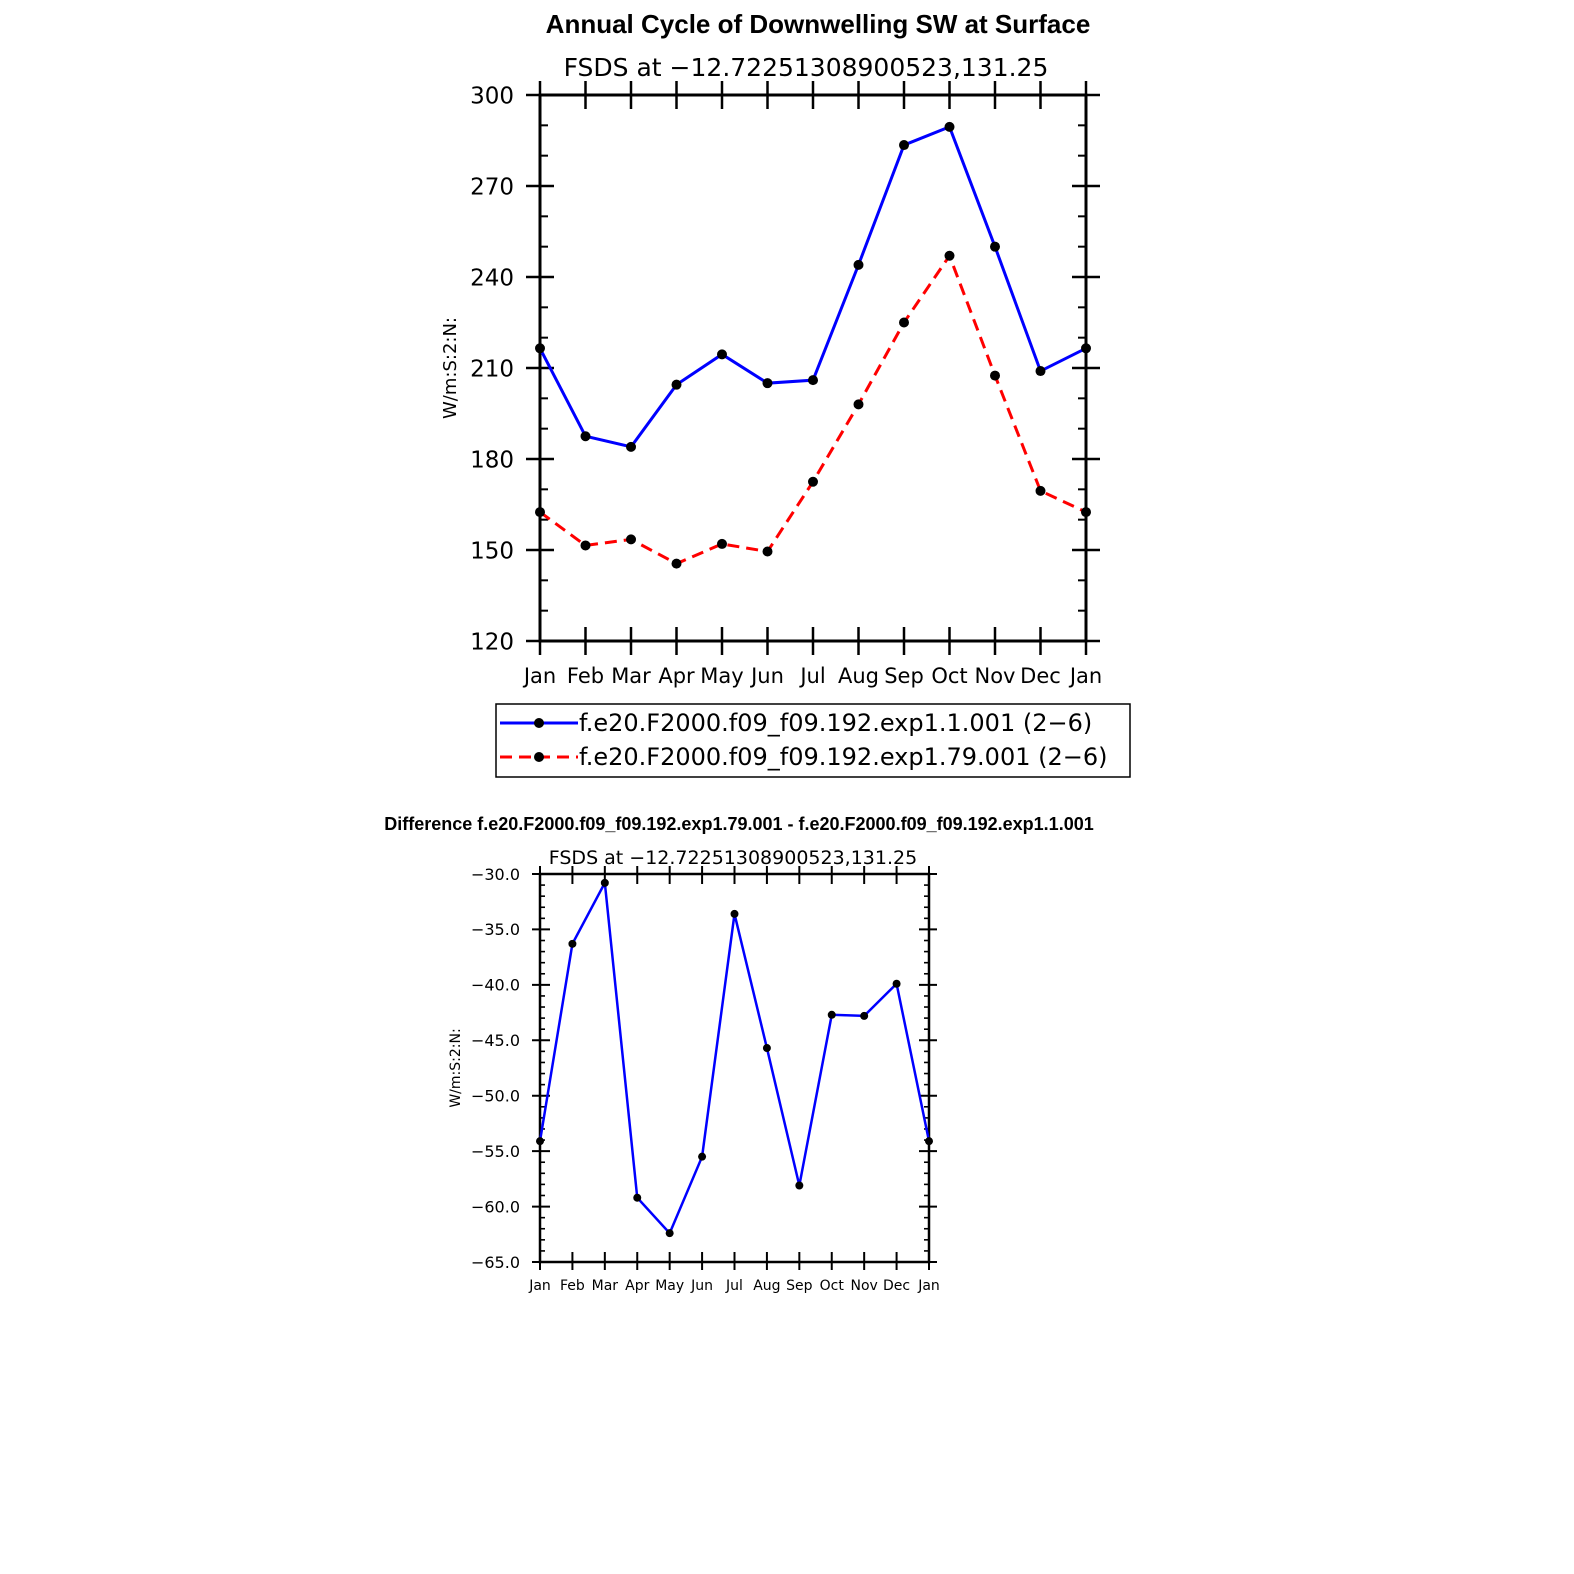 The image size is (1574, 1574). I want to click on chart2-ylabel: W/m:S:2:N:, so click(456, 1067).